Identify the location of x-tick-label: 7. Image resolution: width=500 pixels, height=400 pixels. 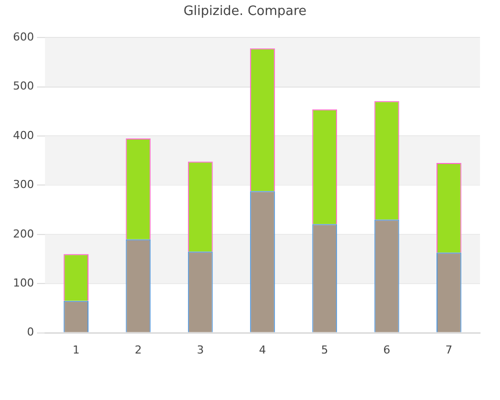
(448, 349).